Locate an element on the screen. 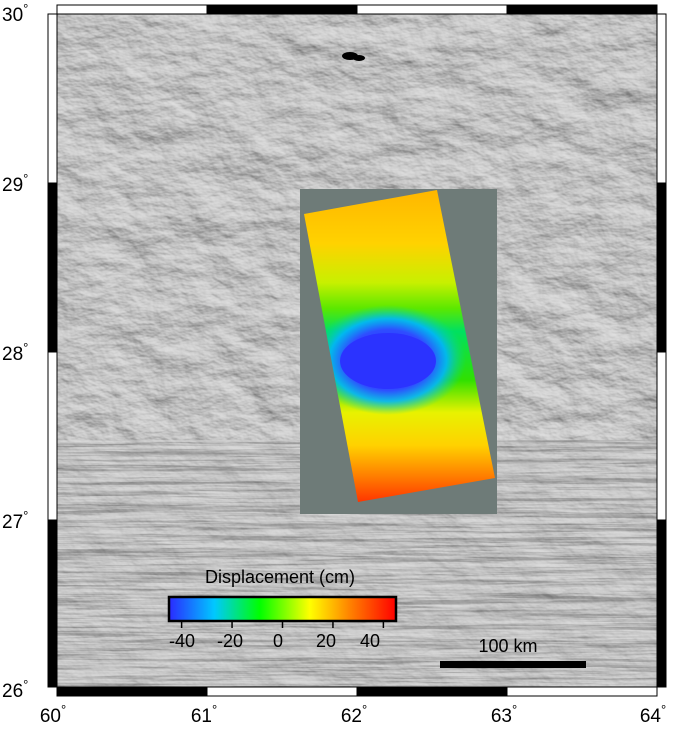  lat-label-28: 28° is located at coordinates (15, 352).